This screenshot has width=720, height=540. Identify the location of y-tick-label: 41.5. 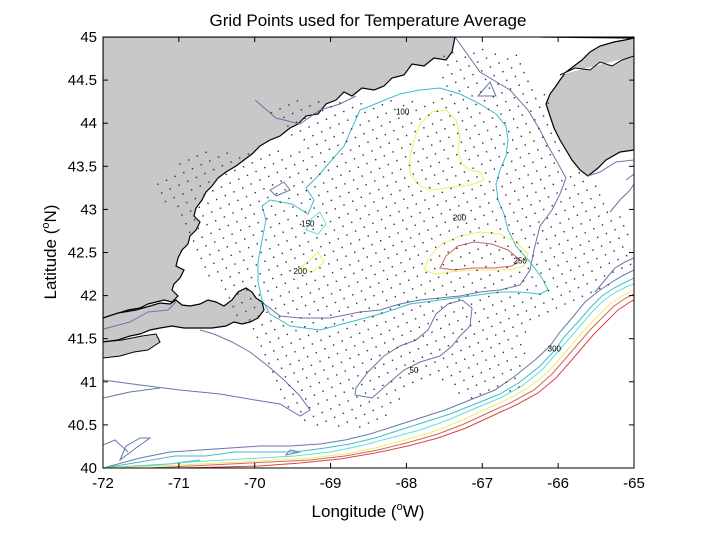
(82, 339).